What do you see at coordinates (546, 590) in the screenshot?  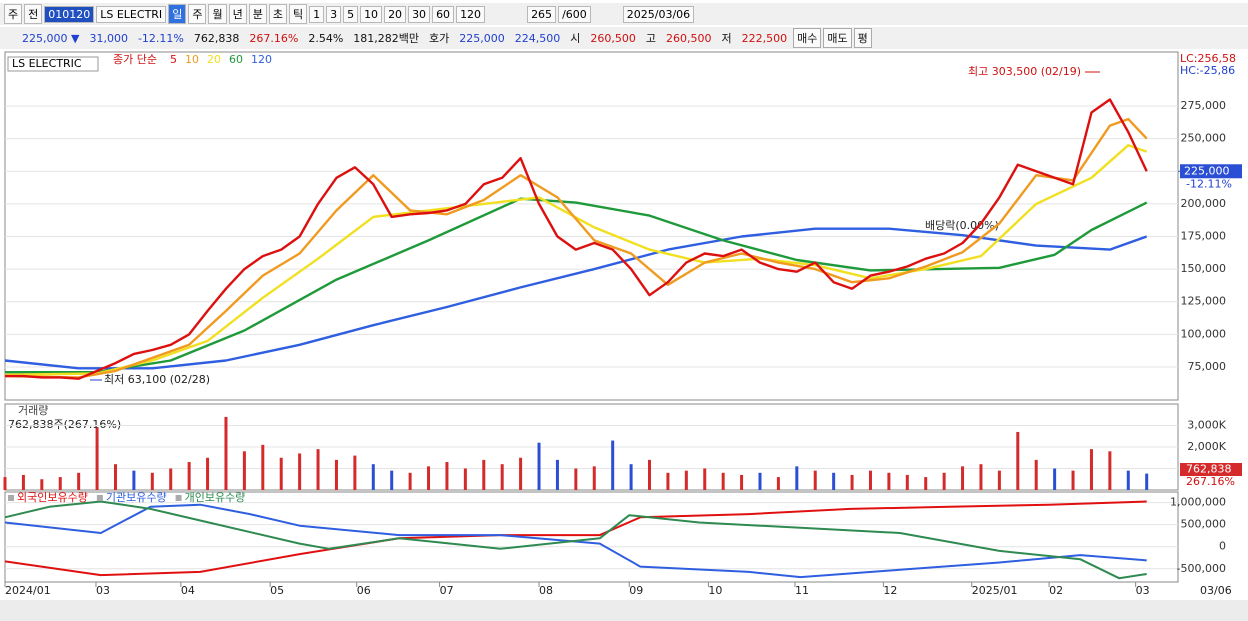 I see `x-tick-label: 08` at bounding box center [546, 590].